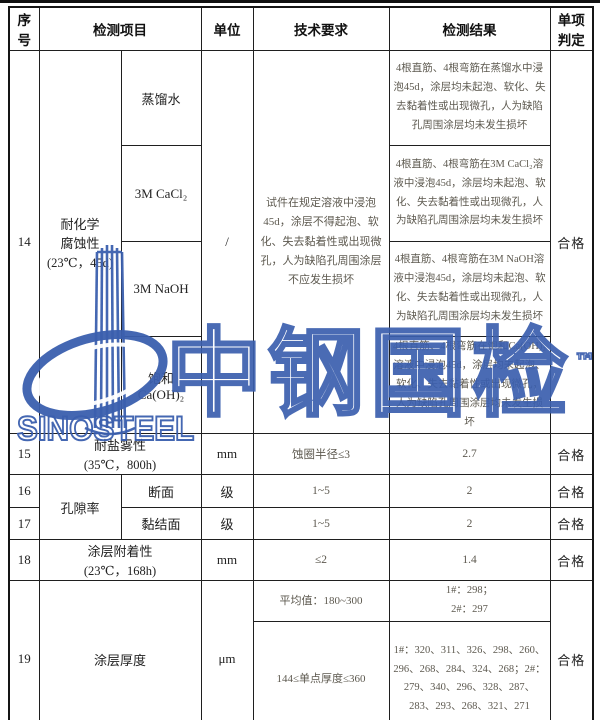 The image size is (600, 720). Describe the element at coordinates (119, 446) in the screenshot. I see `row15-item-name: 耐盐雾性` at that location.